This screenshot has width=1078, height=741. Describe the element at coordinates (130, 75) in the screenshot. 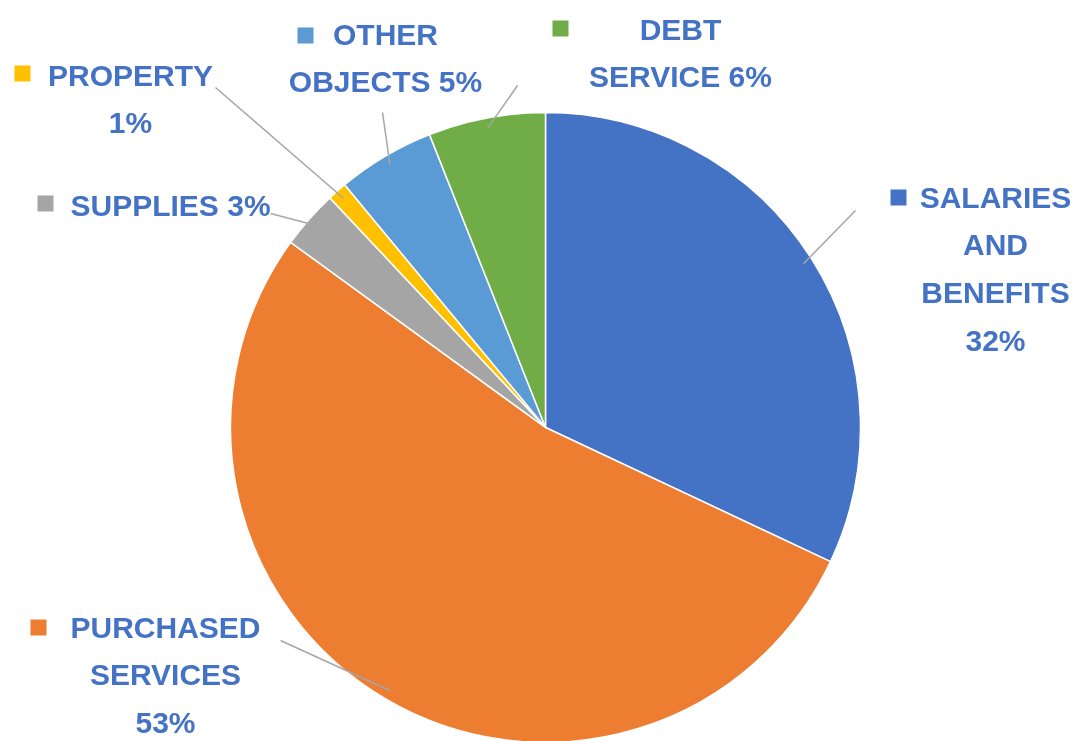

I see `legend-label: PROPERTY` at that location.